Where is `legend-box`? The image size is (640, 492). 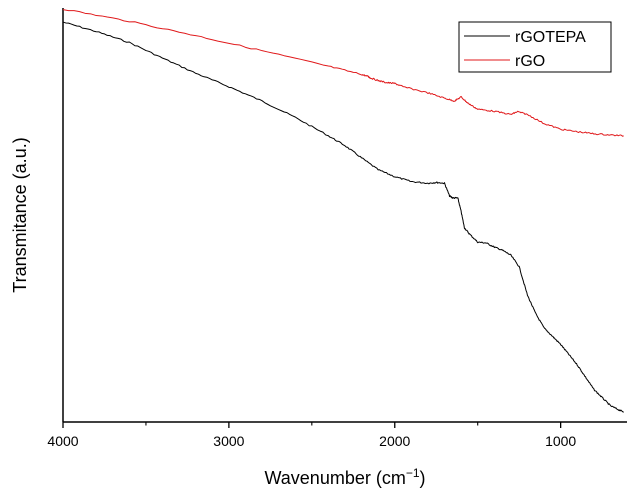
legend-box is located at coordinates (535, 47).